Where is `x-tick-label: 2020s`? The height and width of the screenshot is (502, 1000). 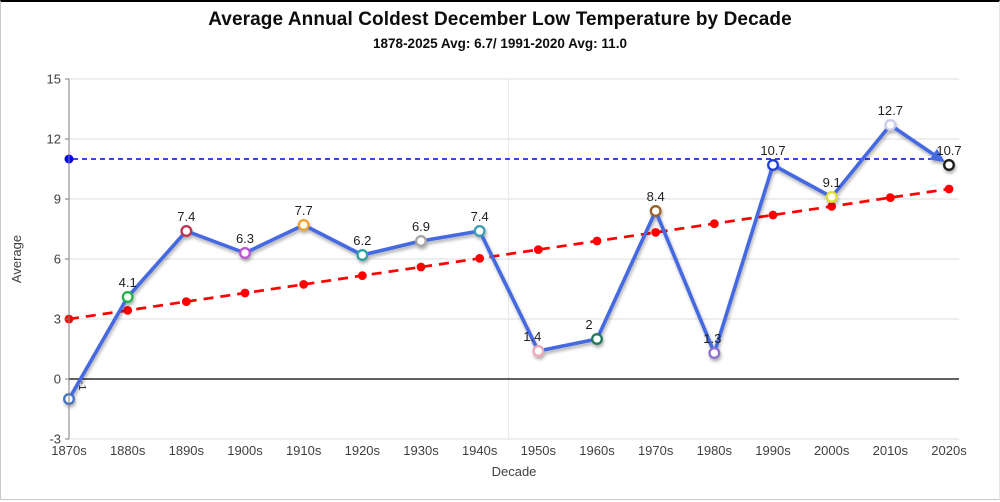 x-tick-label: 2020s is located at coordinates (949, 450).